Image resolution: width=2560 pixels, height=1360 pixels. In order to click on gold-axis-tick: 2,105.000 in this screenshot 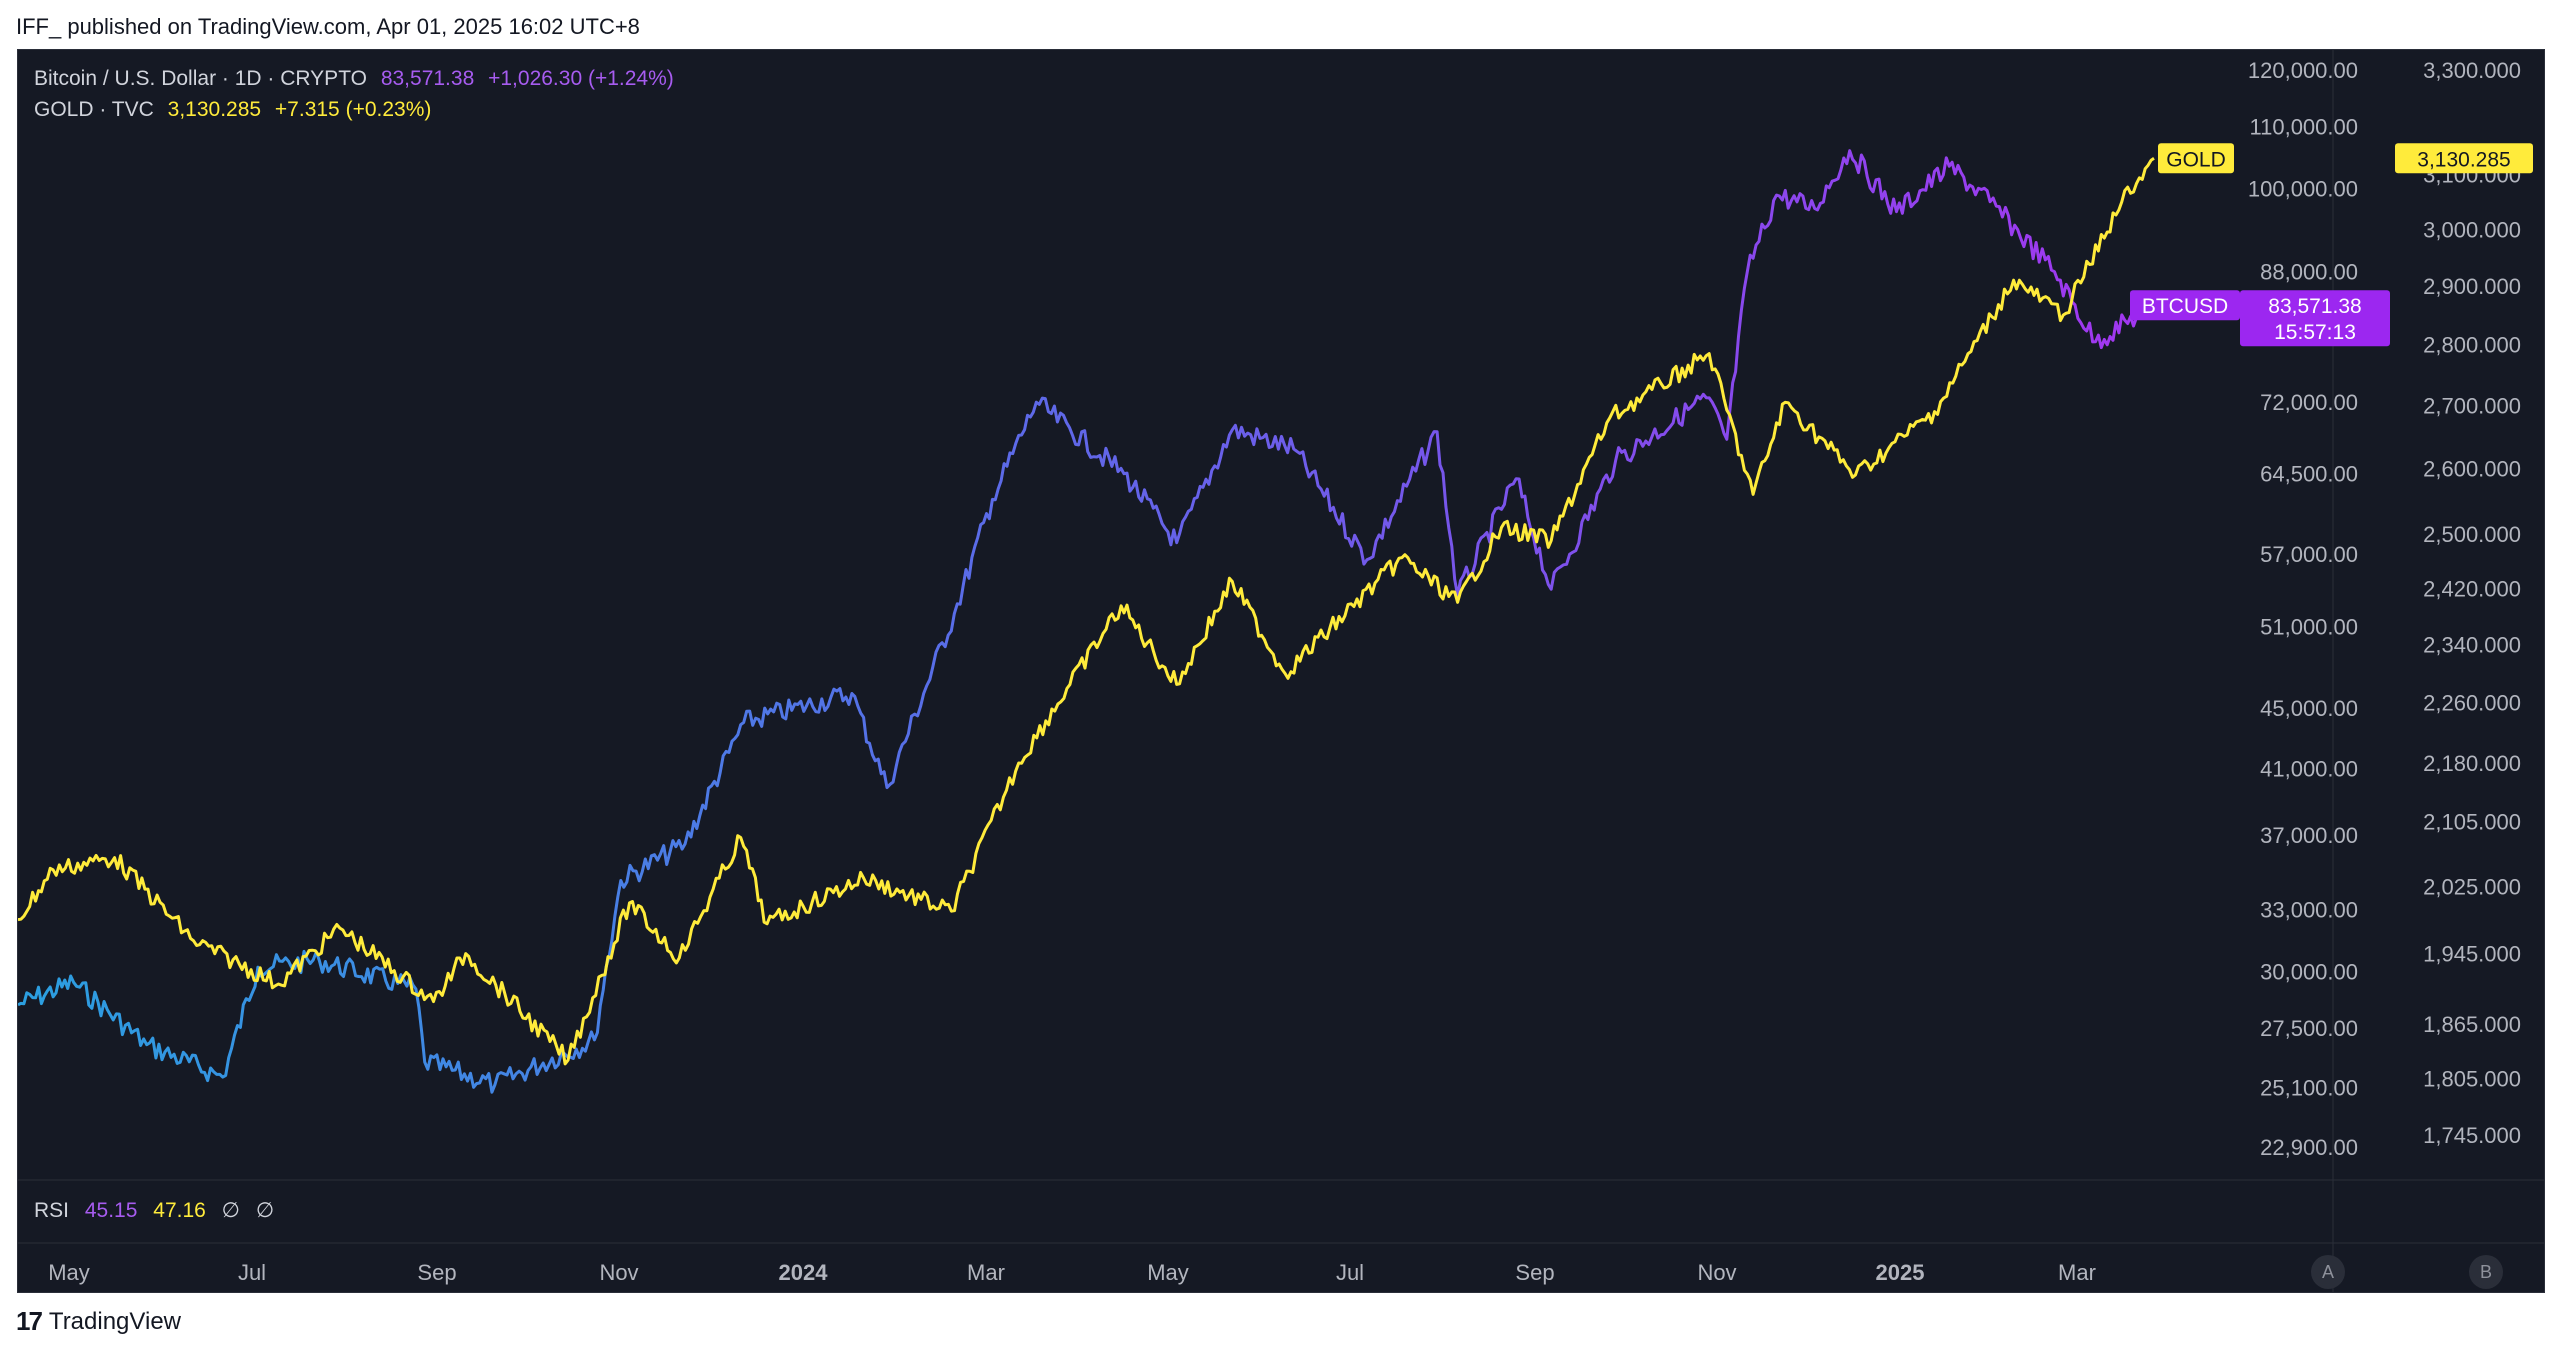, I will do `click(2472, 821)`.